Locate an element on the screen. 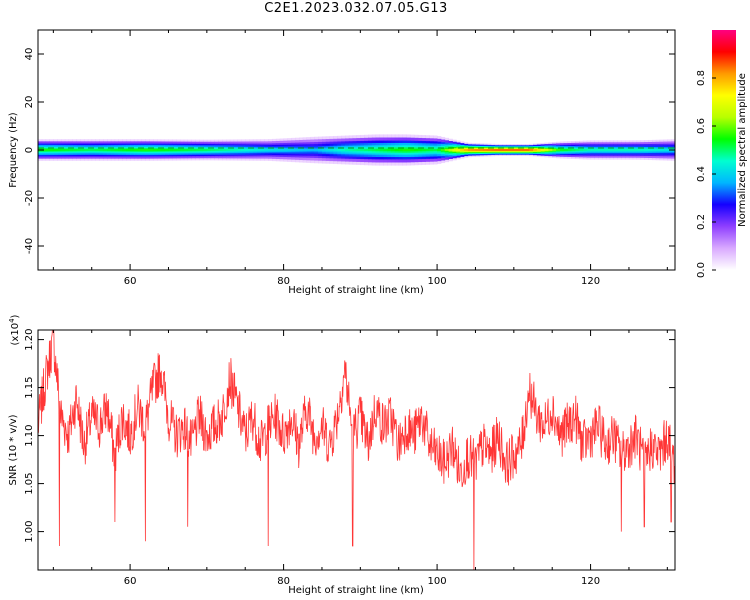 Image resolution: width=750 pixels, height=600 pixels. spectral-band is located at coordinates (356, 150).